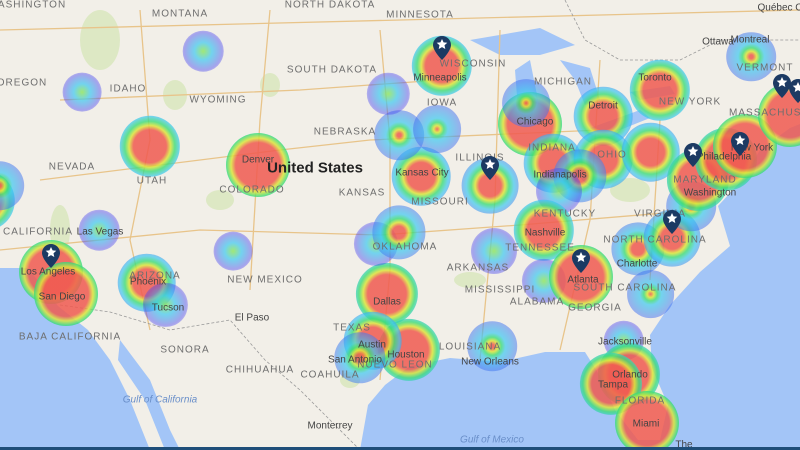 The height and width of the screenshot is (450, 800). I want to click on state-label: COAHUILA, so click(330, 375).